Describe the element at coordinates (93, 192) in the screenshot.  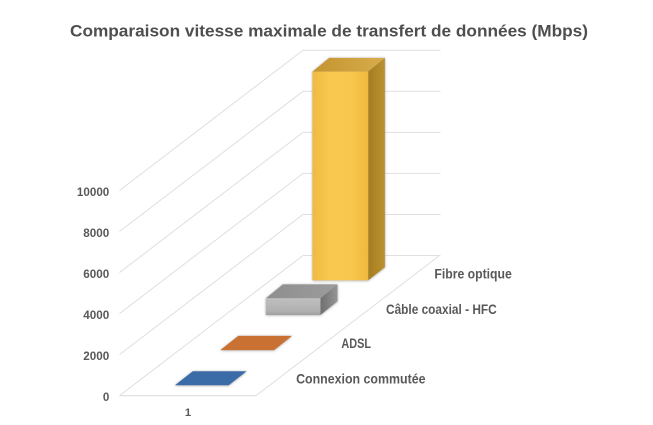
I see `svg-text: 10000` at that location.